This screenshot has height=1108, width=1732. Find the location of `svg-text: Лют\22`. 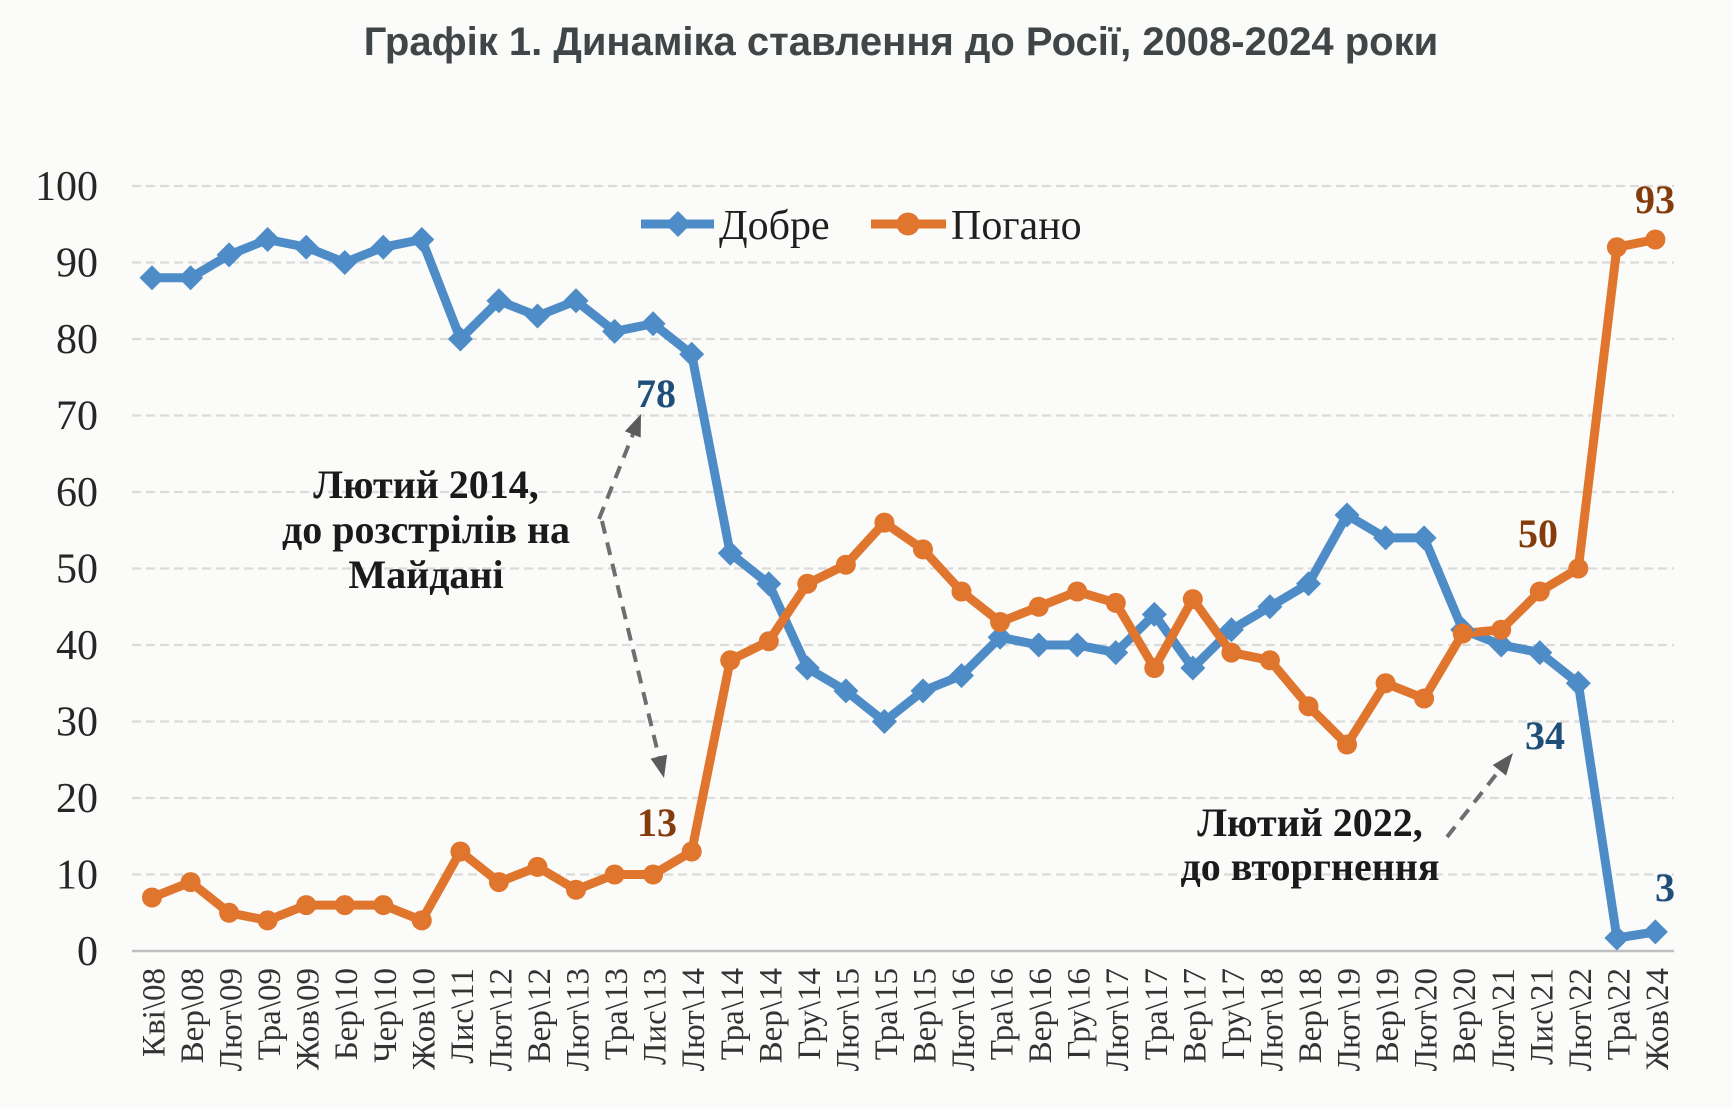

svg-text: Лют\22 is located at coordinates (1581, 1019).